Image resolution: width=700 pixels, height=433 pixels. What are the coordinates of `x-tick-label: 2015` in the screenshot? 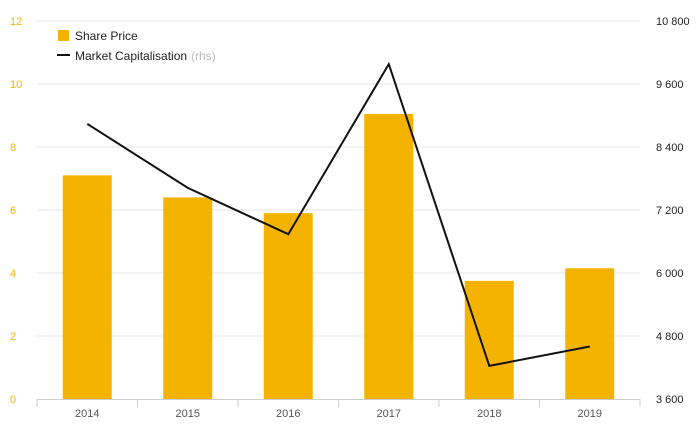 It's located at (188, 414).